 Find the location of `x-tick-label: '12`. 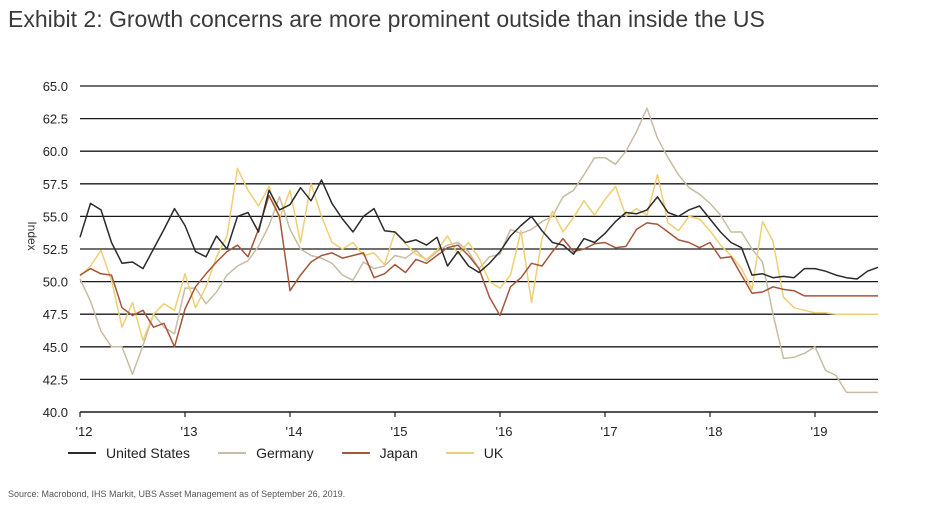

x-tick-label: '12 is located at coordinates (84, 431).